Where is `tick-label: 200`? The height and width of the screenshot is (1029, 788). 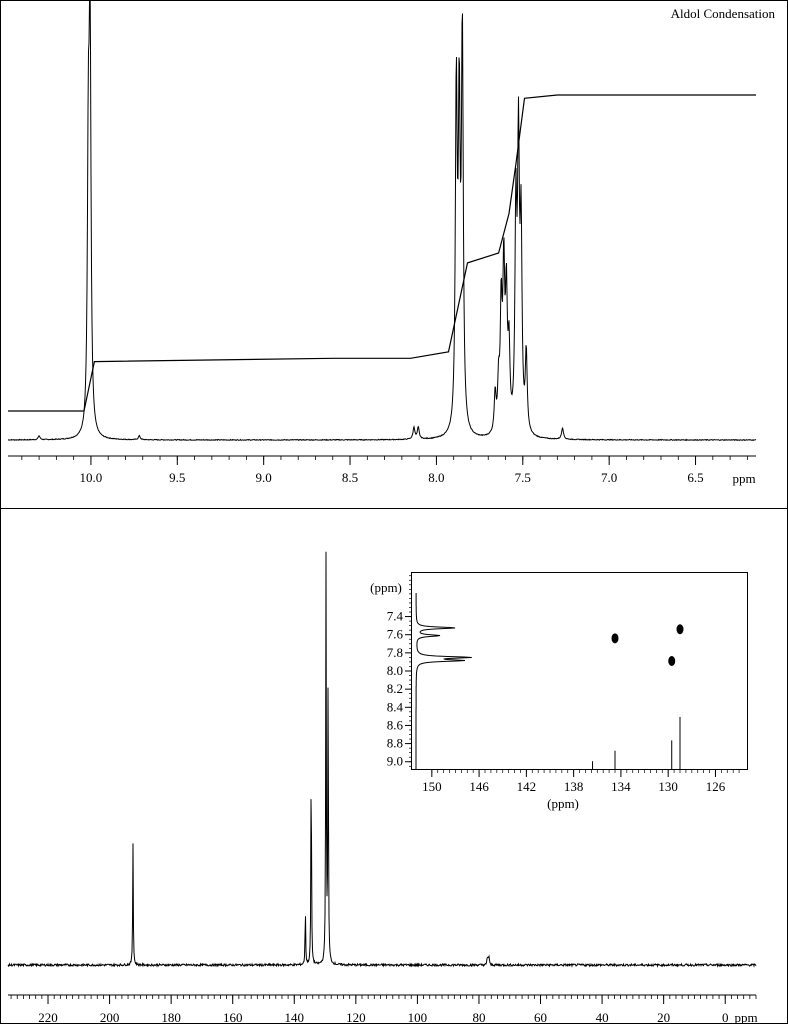 tick-label: 200 is located at coordinates (110, 1017).